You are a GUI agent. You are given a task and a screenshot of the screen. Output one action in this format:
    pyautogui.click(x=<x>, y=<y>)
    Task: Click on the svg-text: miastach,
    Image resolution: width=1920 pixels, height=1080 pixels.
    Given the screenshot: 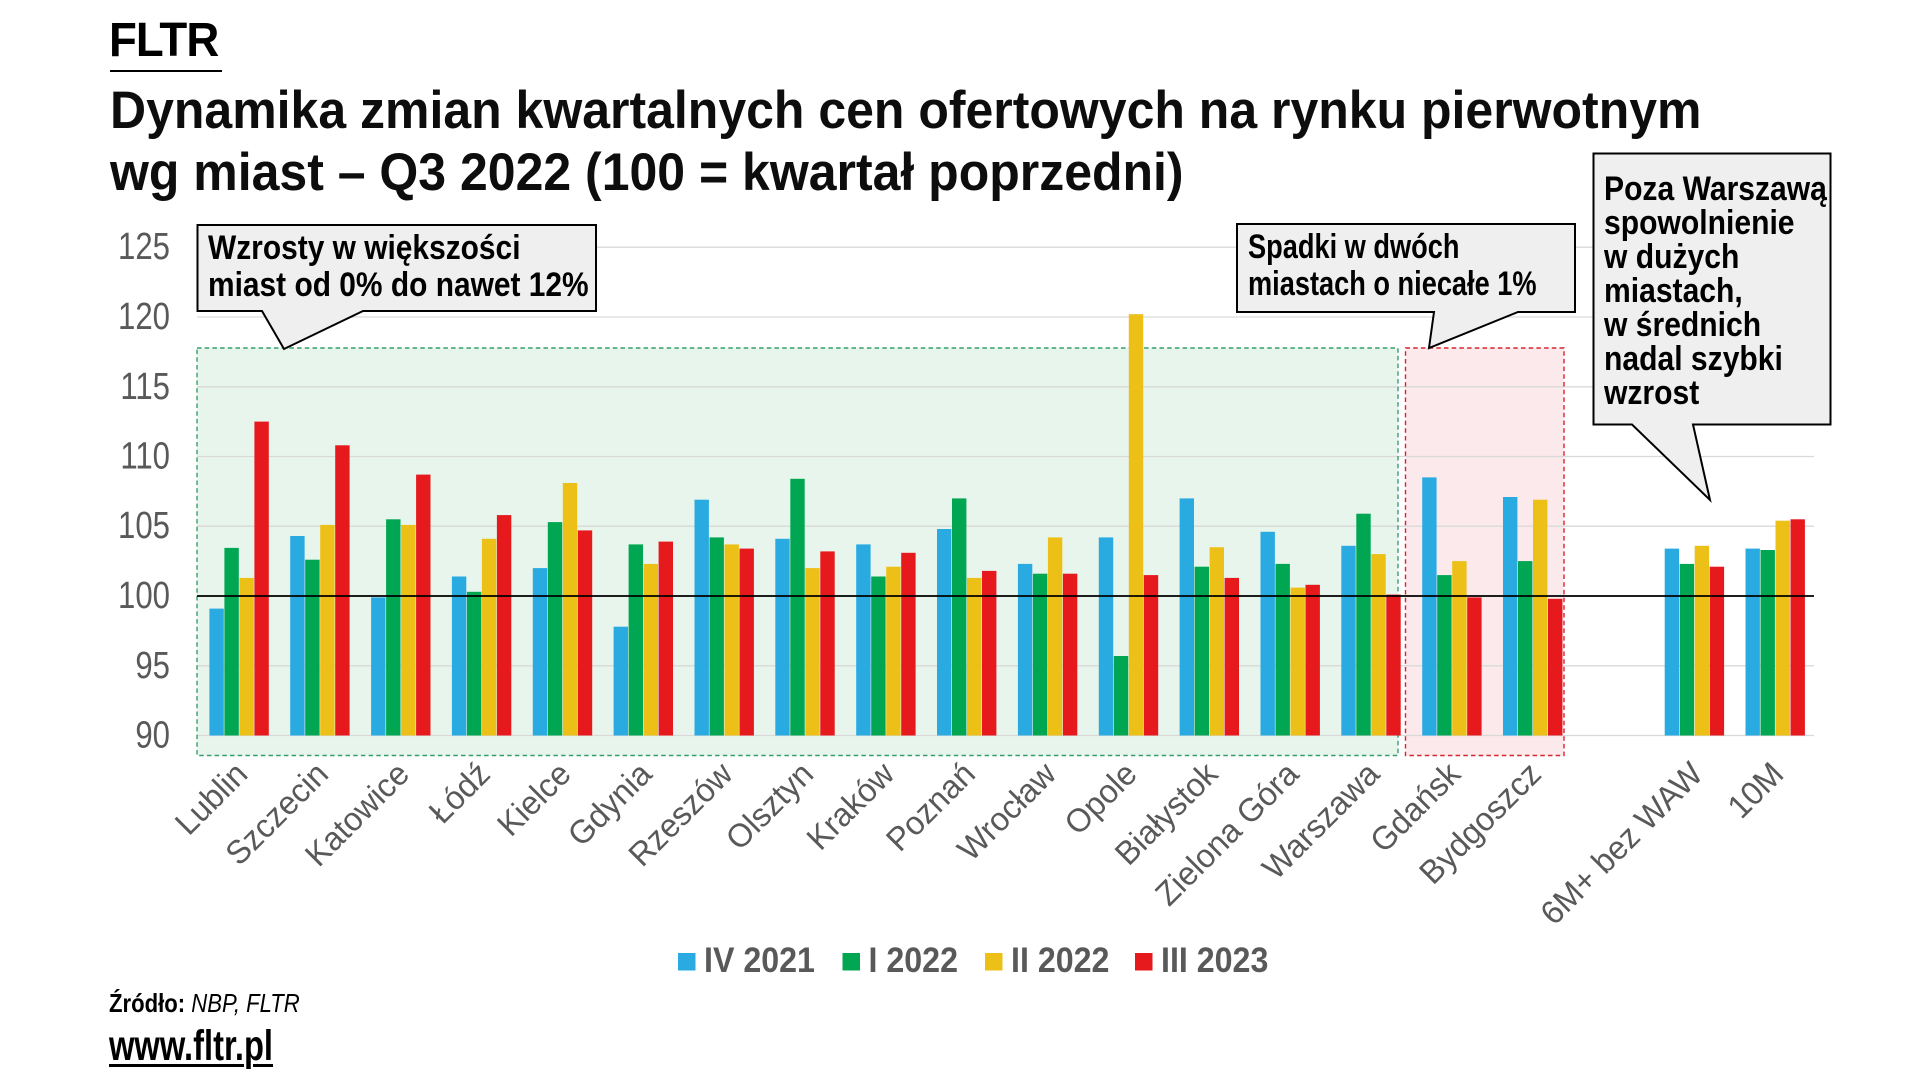 What is the action you would take?
    pyautogui.click(x=1673, y=290)
    